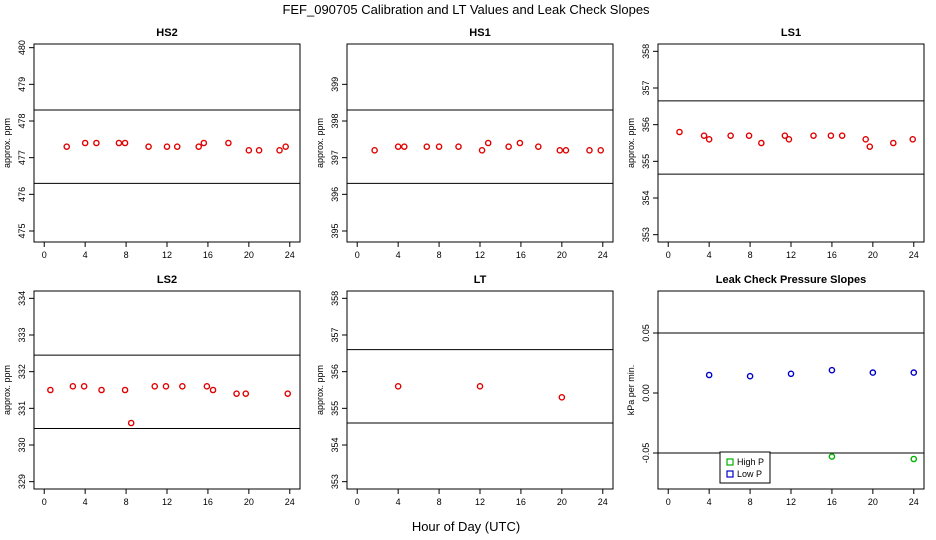  Describe the element at coordinates (646, 393) in the screenshot. I see `y-tick-label: 0.00` at that location.